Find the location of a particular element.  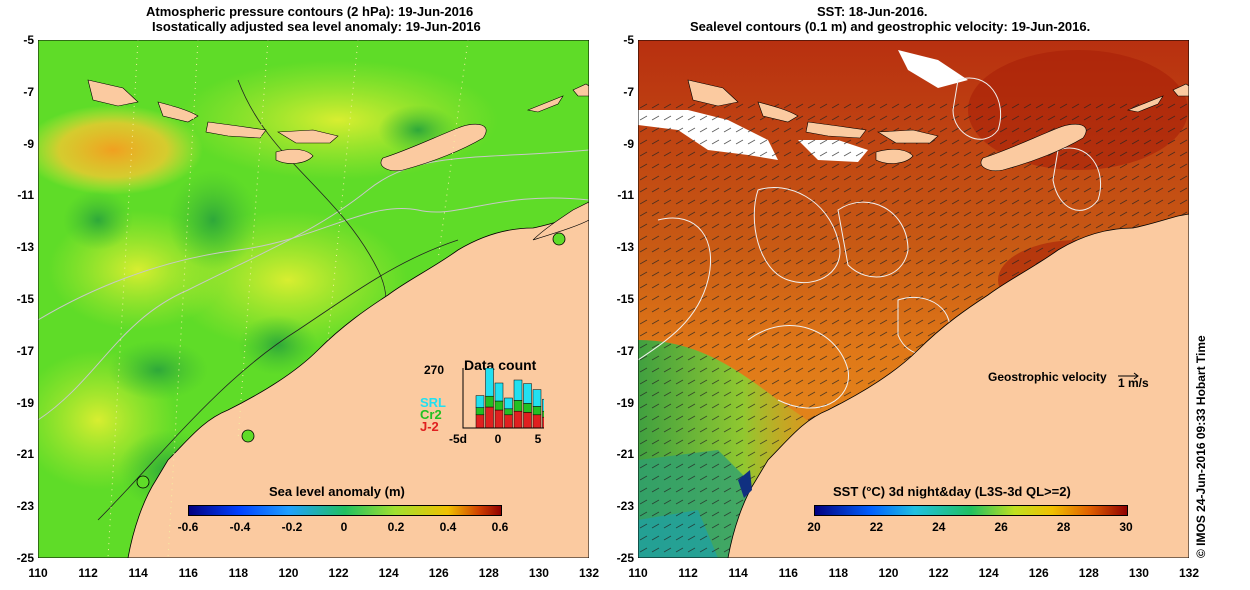

velocity-label: Geostrophic velocity is located at coordinates (1047, 377).